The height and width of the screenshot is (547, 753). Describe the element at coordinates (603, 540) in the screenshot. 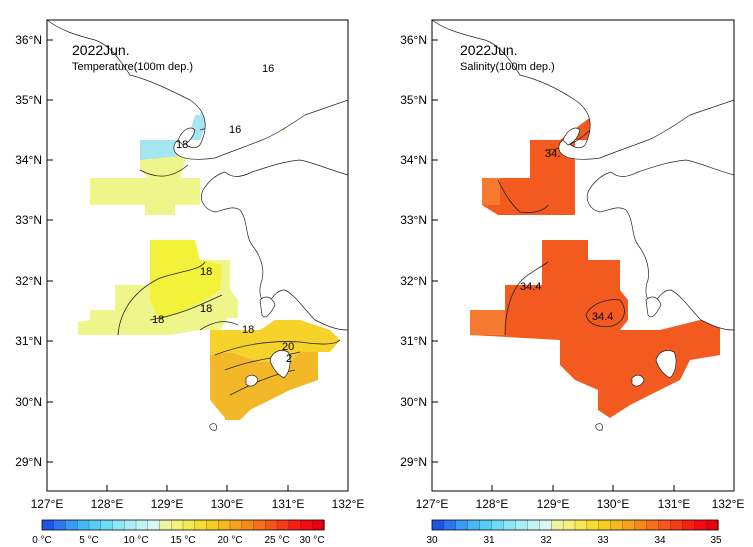

I see `colorbar-label: 33` at that location.